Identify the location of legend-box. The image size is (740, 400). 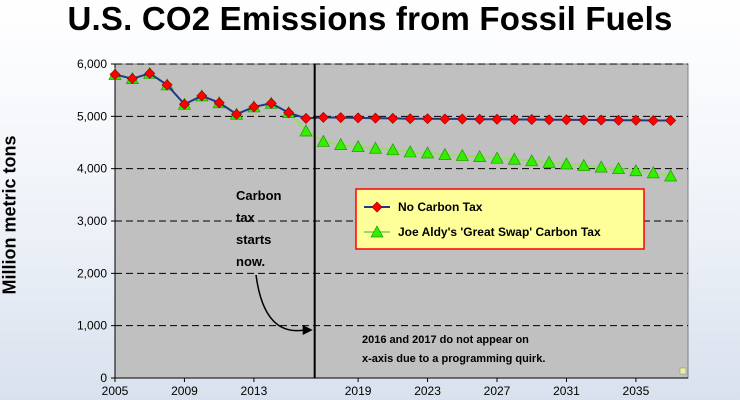
(500, 219).